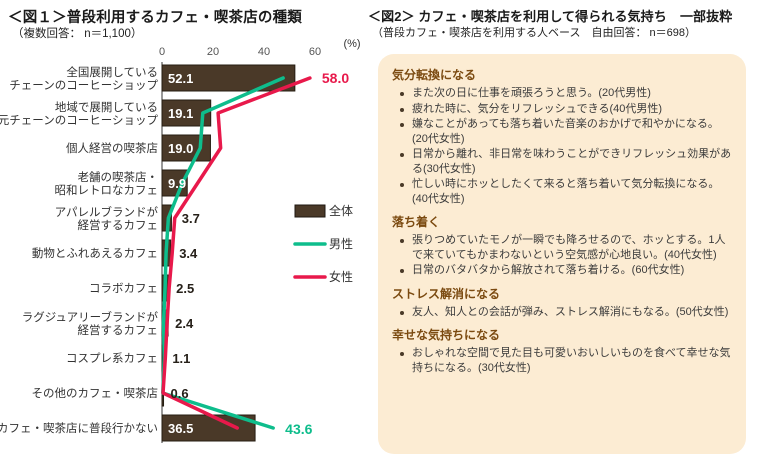  Describe the element at coordinates (550, 16) in the screenshot. I see `fig2-title: ＜図2＞ カフェ・喫茶店を利用して得られる気持ち 一部抜粋` at that location.